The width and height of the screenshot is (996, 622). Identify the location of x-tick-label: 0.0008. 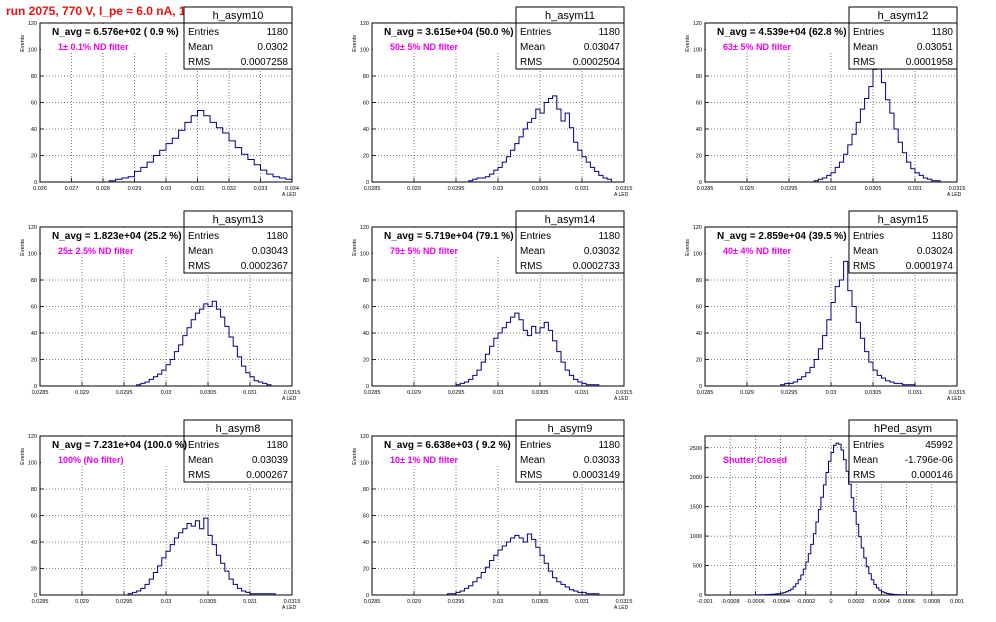
(931, 602).